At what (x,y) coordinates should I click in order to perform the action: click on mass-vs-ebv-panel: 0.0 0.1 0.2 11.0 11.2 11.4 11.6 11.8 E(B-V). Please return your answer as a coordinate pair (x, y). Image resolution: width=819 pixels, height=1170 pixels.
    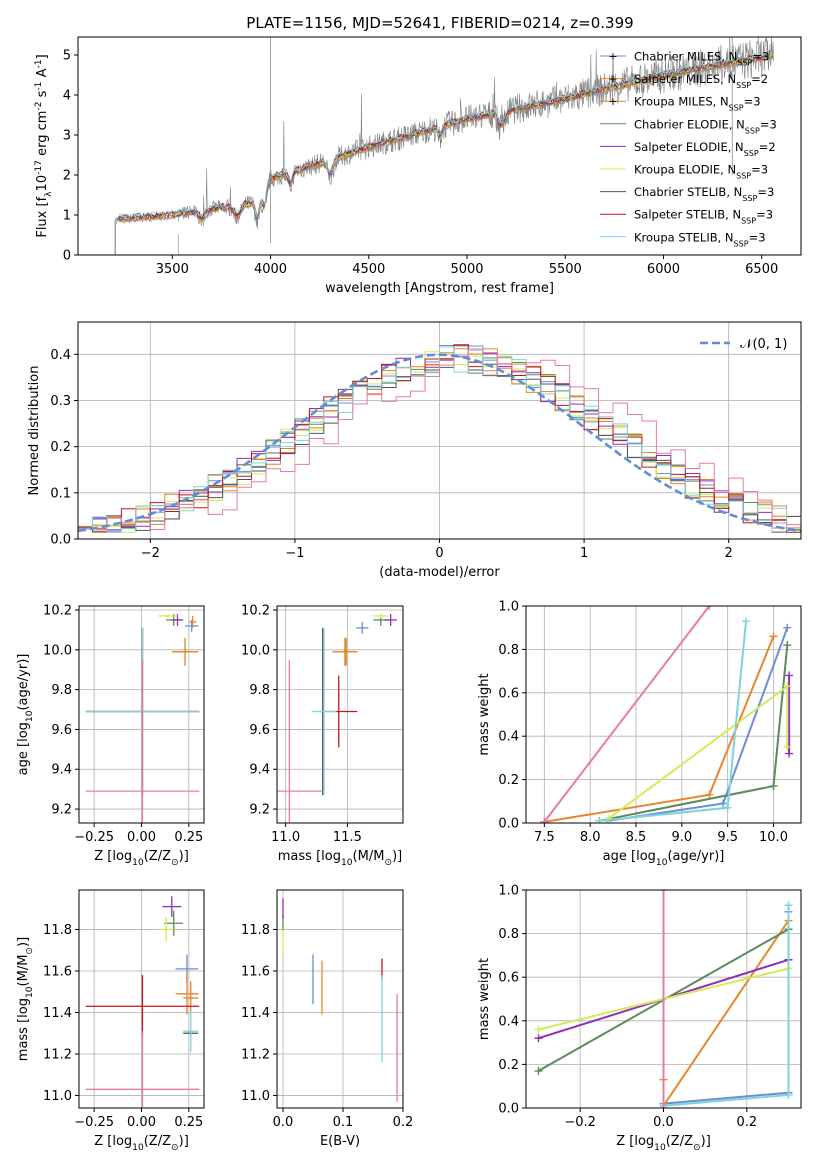
    Looking at the image, I should click on (327, 1019).